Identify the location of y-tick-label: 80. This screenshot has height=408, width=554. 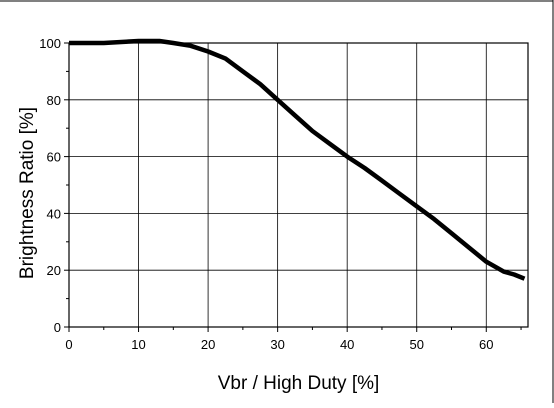
(54, 100).